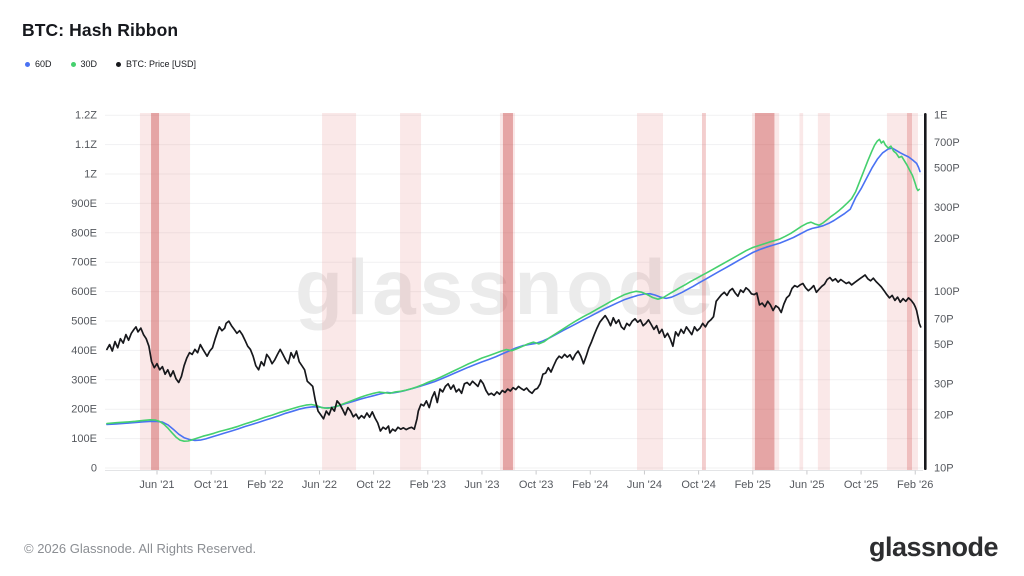 The width and height of the screenshot is (1024, 576). I want to click on x-tick-label: Oct '25, so click(861, 485).